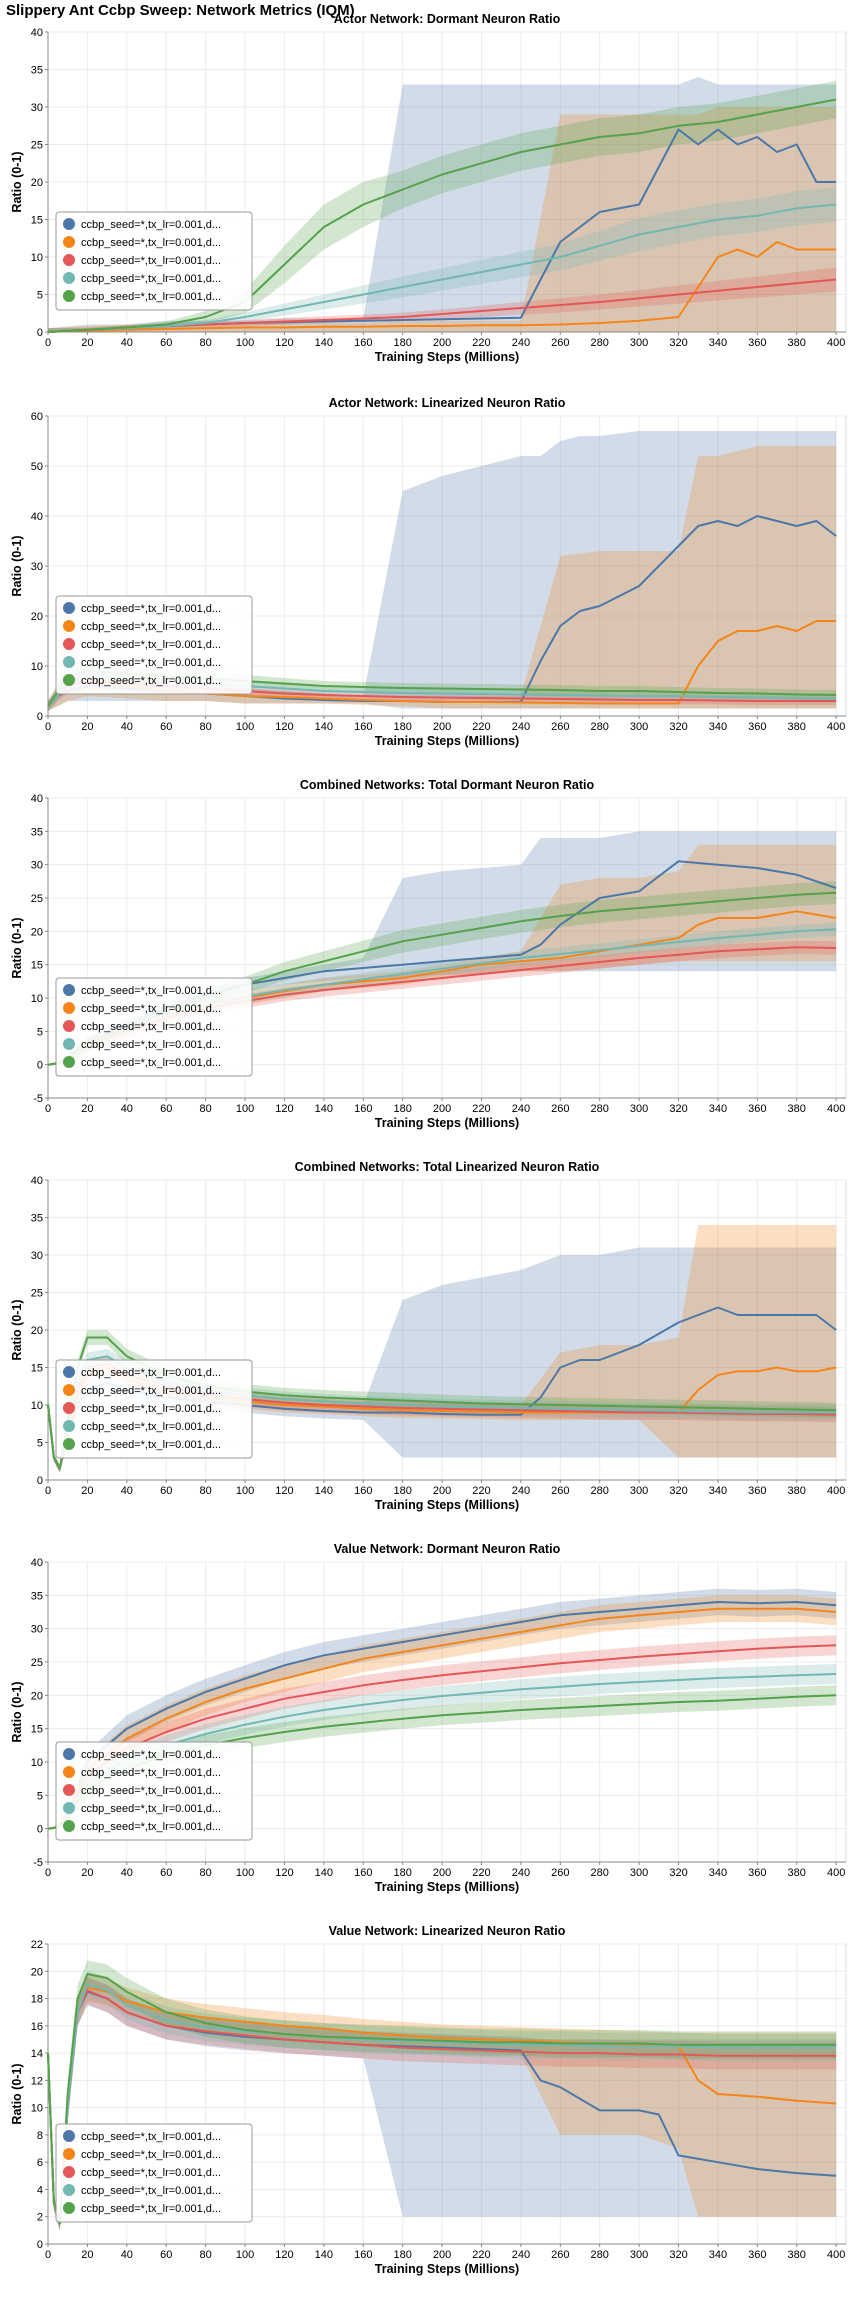 The width and height of the screenshot is (852, 2302). What do you see at coordinates (37, 467) in the screenshot?
I see `y-tick-label: 50` at bounding box center [37, 467].